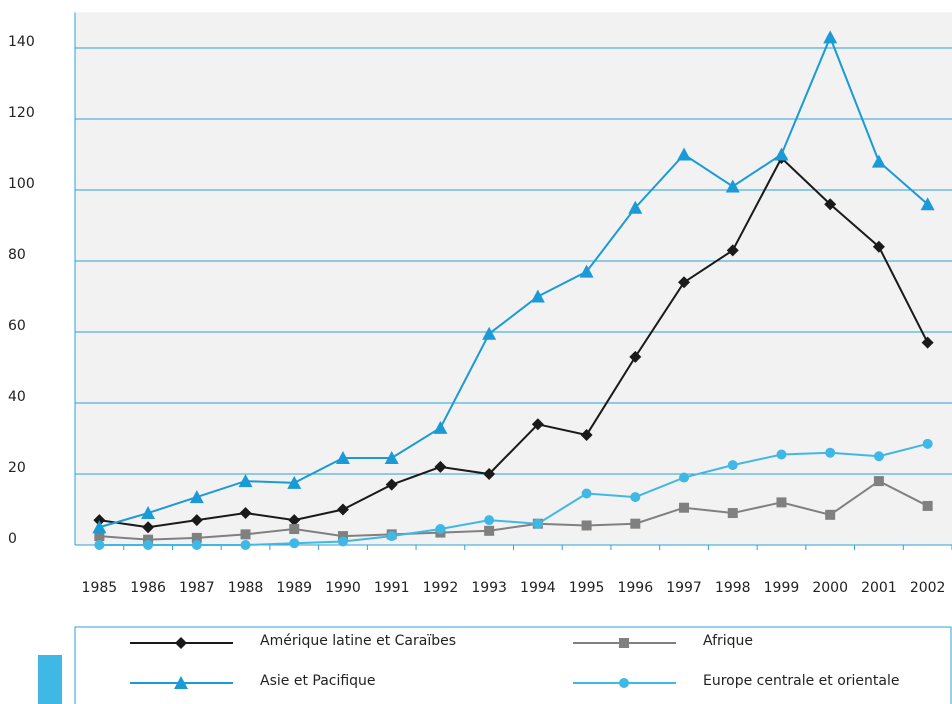 The height and width of the screenshot is (704, 952). What do you see at coordinates (17, 255) in the screenshot?
I see `y-tick-label: 80` at bounding box center [17, 255].